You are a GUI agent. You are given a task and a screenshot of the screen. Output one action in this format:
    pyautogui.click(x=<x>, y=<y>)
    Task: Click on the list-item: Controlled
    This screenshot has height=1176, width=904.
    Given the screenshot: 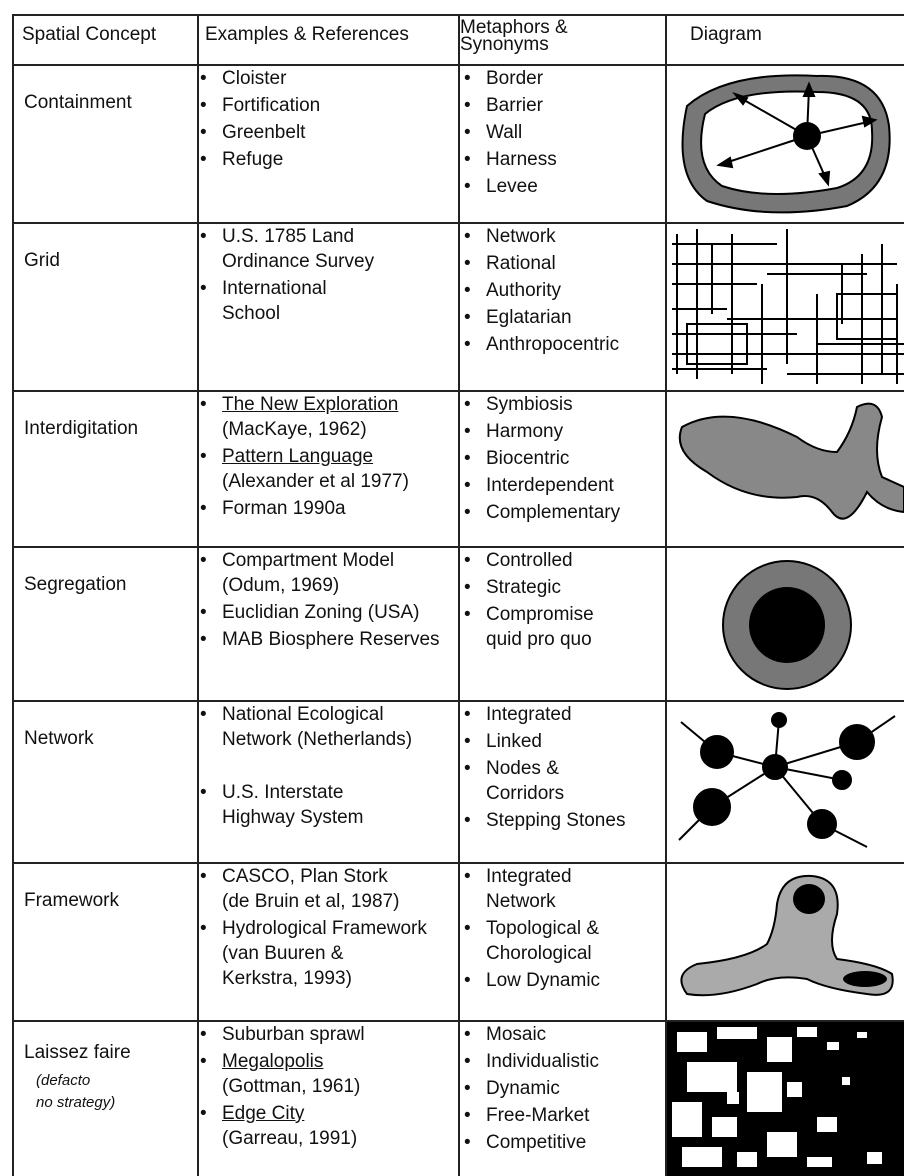 What is the action you would take?
    pyautogui.click(x=529, y=560)
    